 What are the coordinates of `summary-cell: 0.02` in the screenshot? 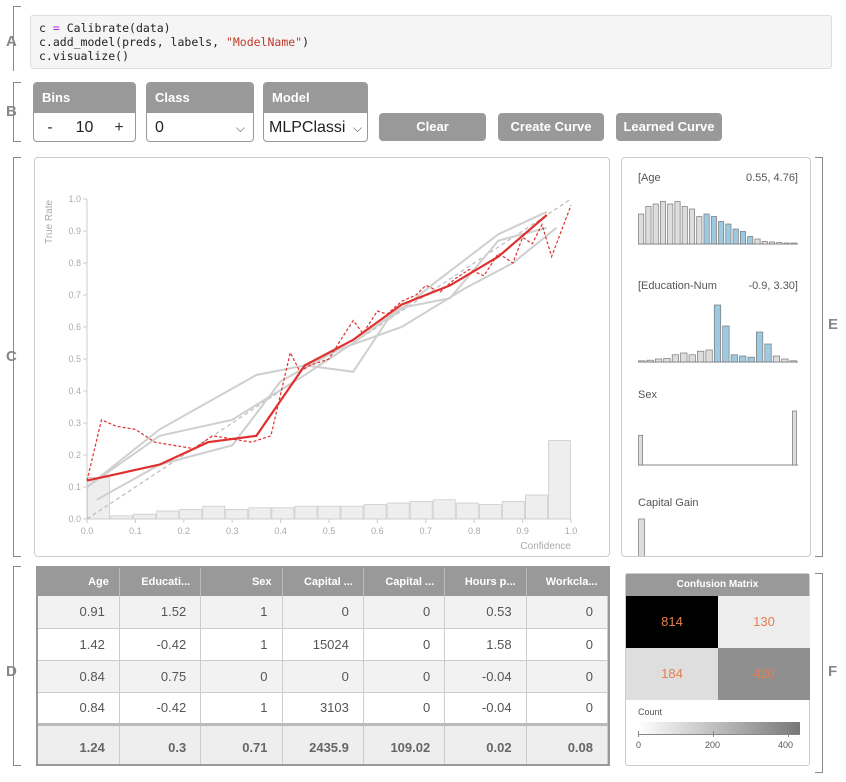 It's located at (485, 743).